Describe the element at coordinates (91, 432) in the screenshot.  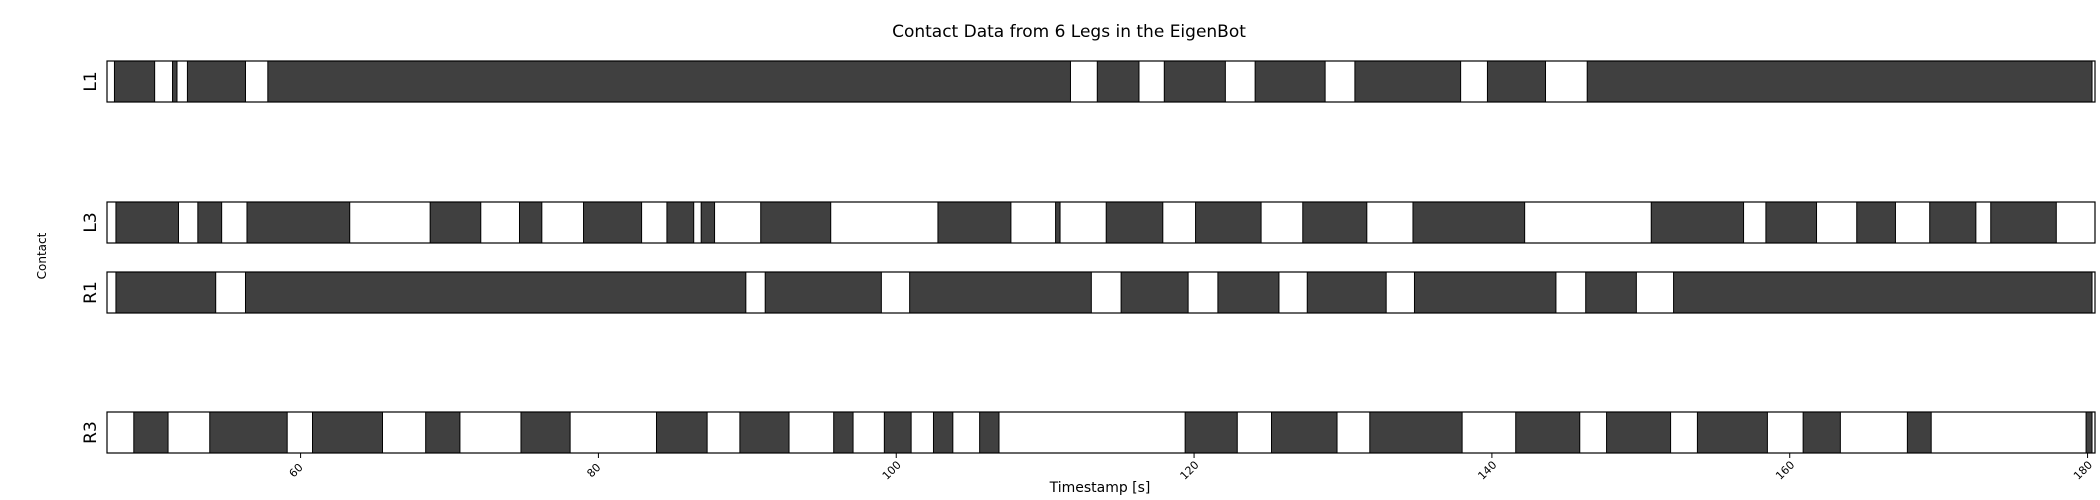
I see `leg-label-r3: R3` at that location.